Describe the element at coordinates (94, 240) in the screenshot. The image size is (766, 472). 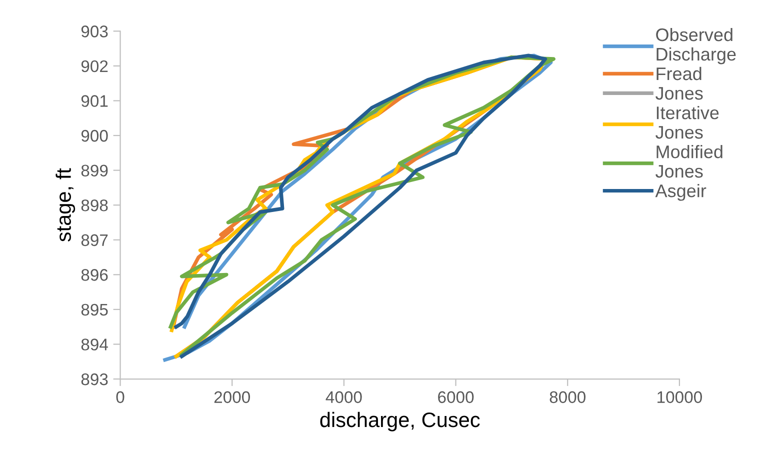
I see `y-tick-label: 897` at that location.